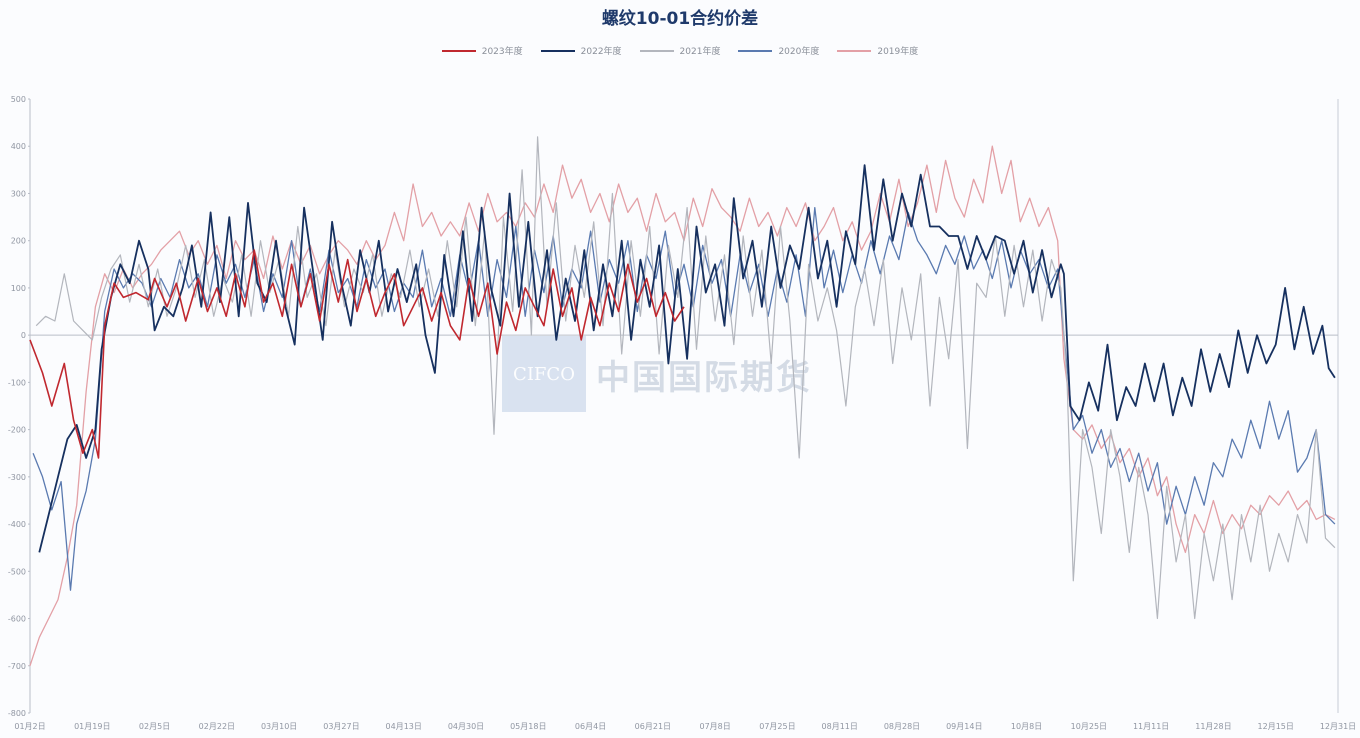 This screenshot has width=1360, height=738. What do you see at coordinates (18, 241) in the screenshot?
I see `y-tick-label: 200` at bounding box center [18, 241].